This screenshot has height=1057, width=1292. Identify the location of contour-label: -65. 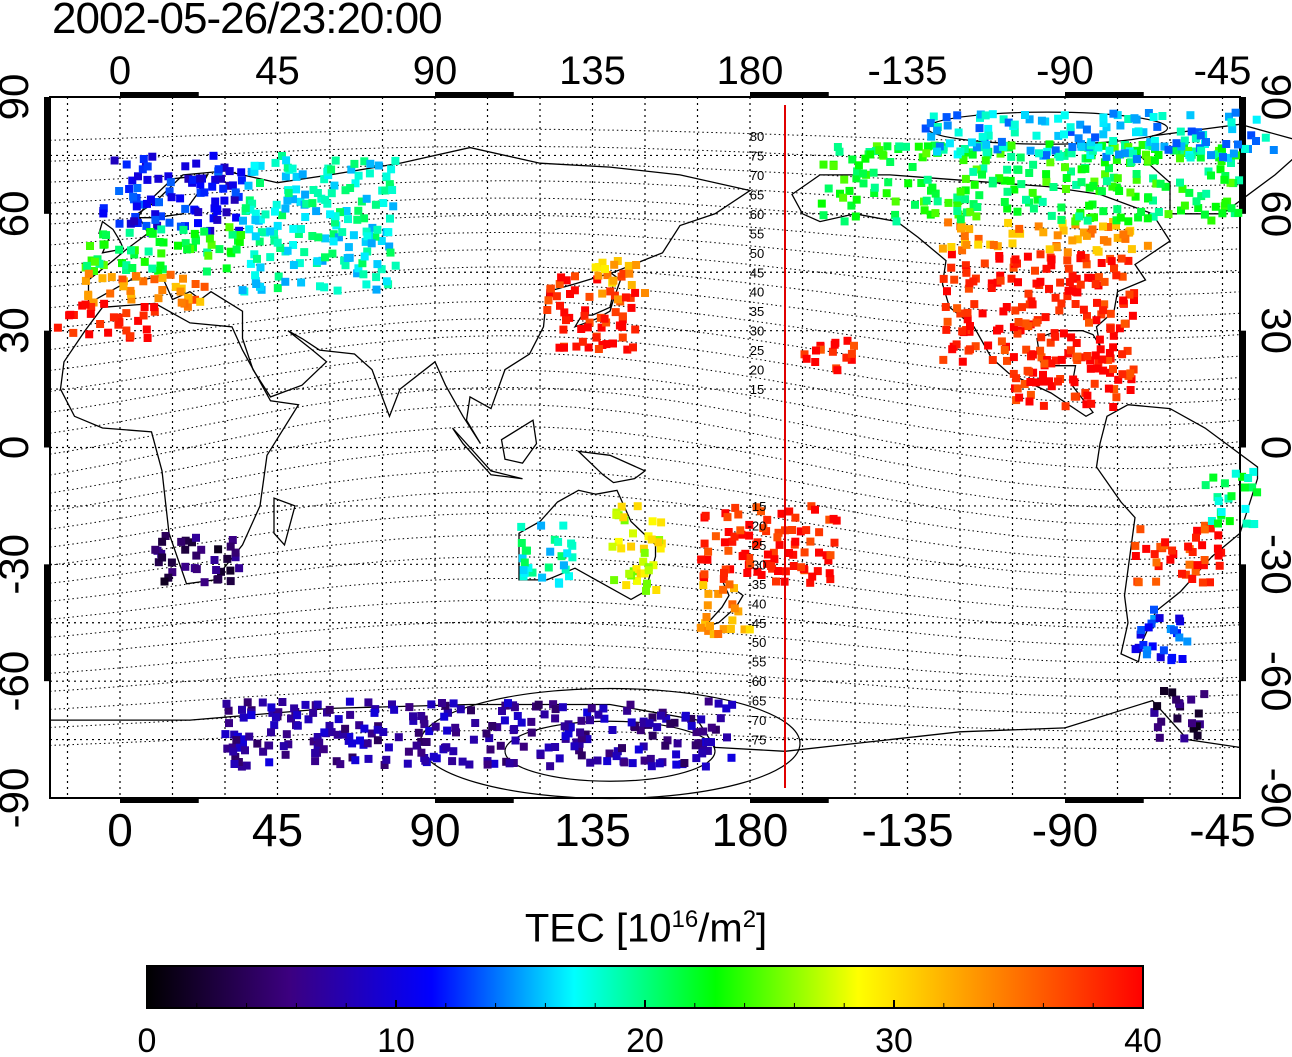
(757, 701).